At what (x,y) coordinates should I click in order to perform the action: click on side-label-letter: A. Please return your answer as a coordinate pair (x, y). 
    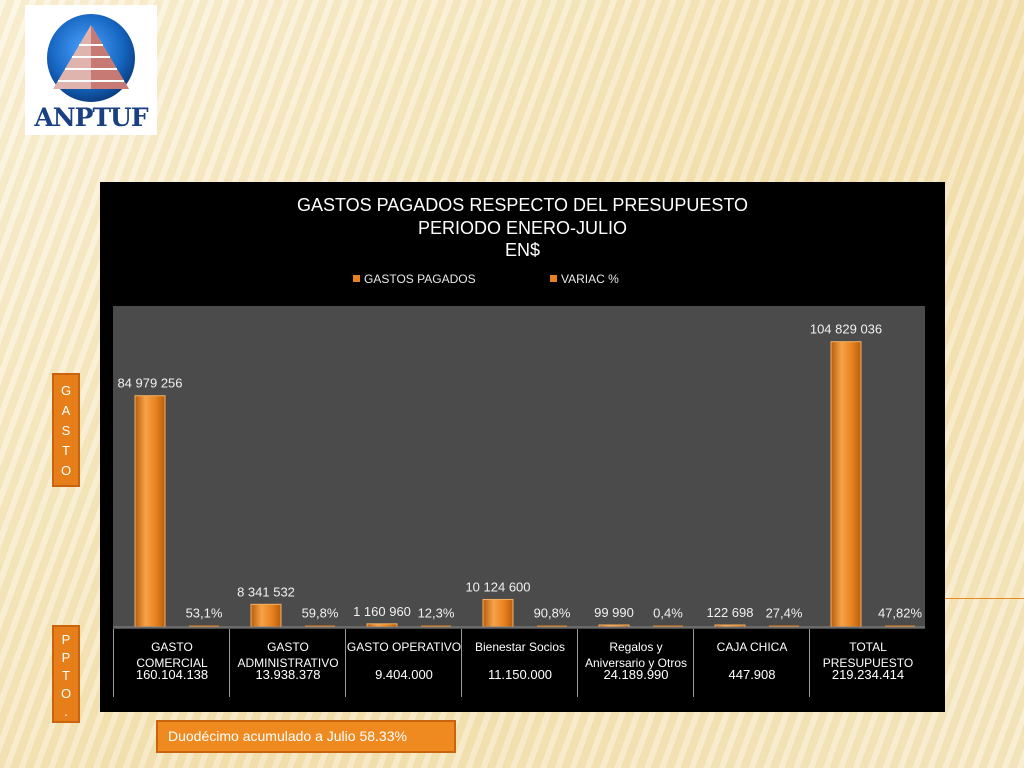
    Looking at the image, I should click on (66, 410).